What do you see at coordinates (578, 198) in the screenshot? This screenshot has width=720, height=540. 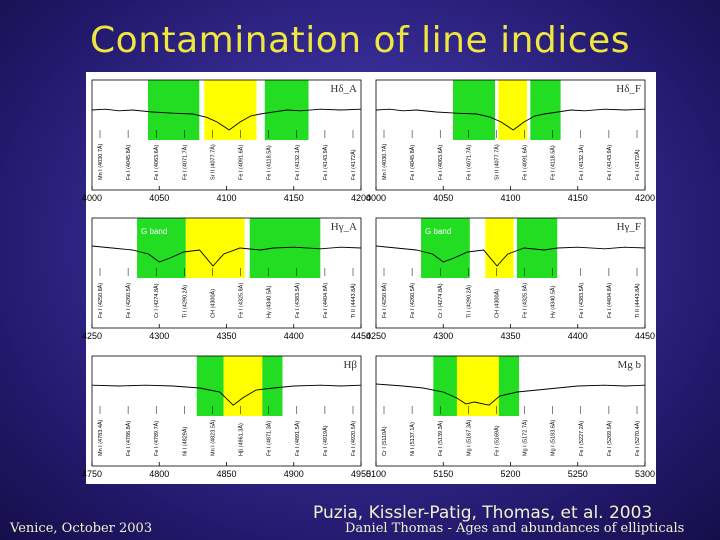 I see `x-tick-label: 4150` at bounding box center [578, 198].